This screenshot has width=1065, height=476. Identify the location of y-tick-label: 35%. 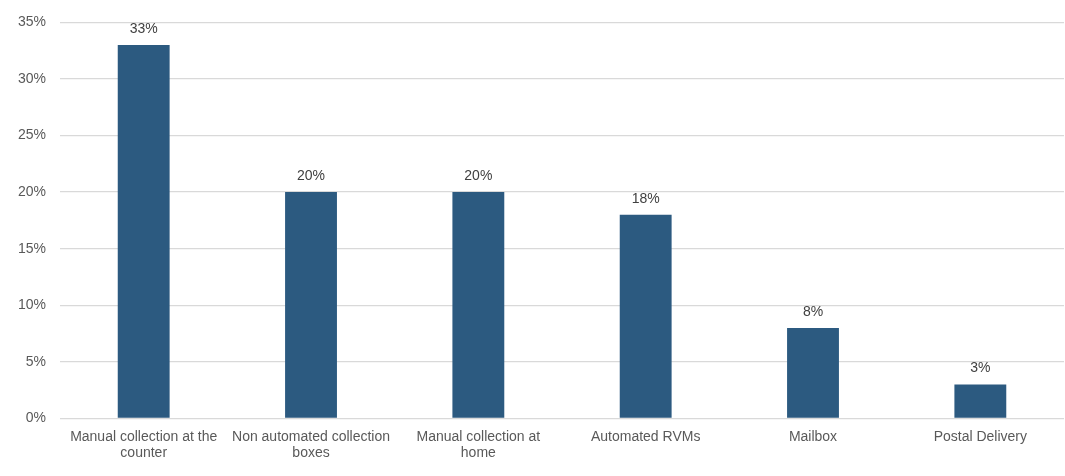
(32, 21).